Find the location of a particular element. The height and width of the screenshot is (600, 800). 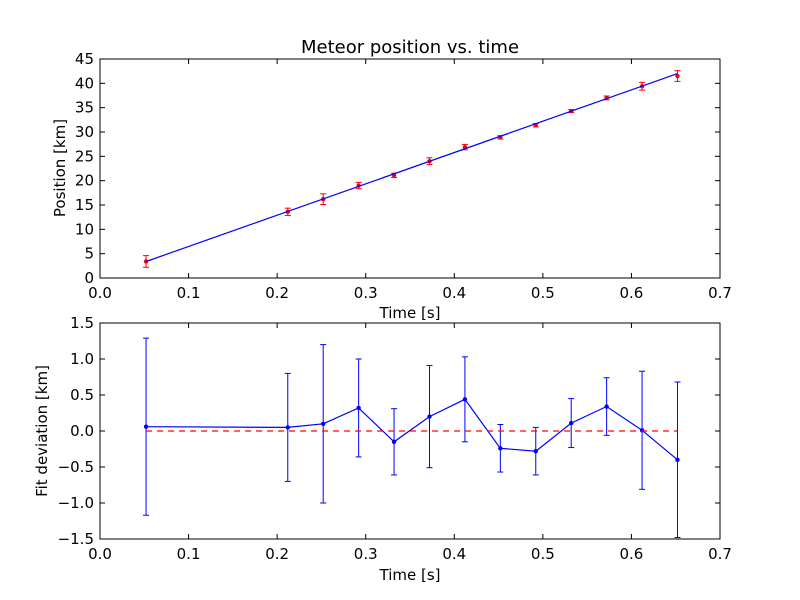

deviation-ytick-label: −1.0 is located at coordinates (76, 503).